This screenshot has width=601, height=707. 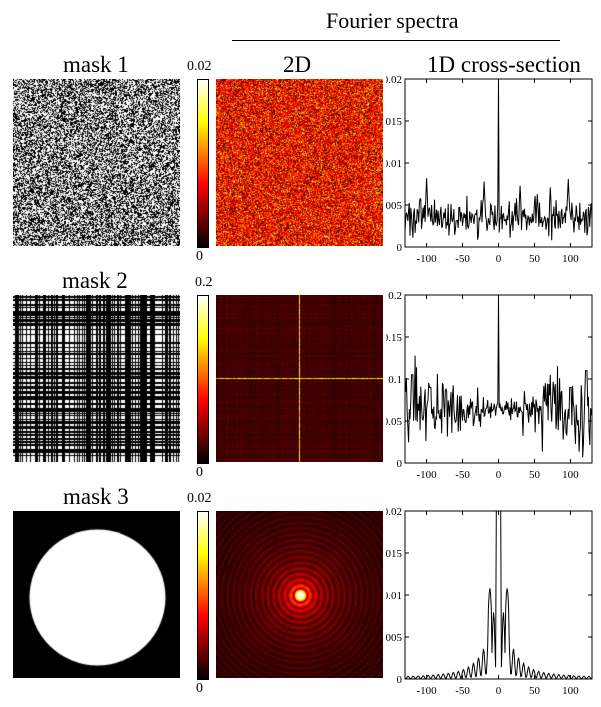 I want to click on colorbar-3-min: 0, so click(x=199, y=688).